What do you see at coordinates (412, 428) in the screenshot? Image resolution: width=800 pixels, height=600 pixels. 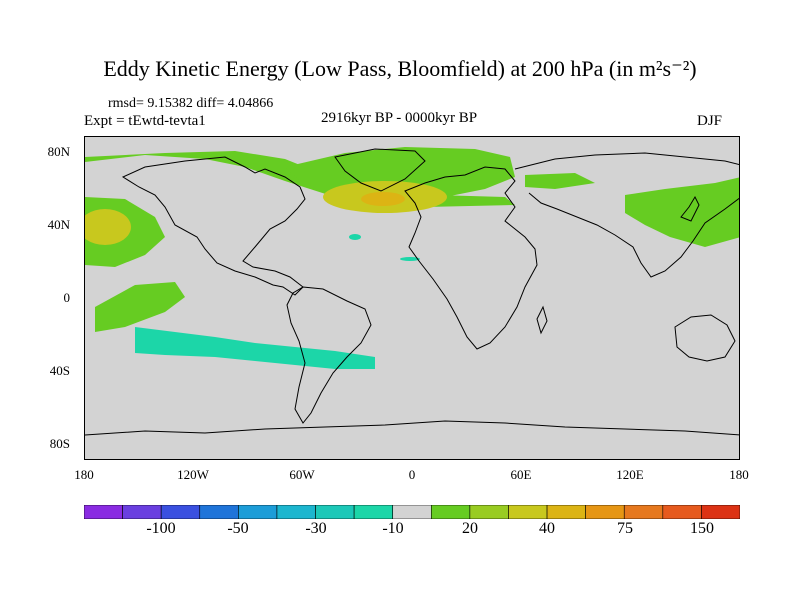 I see `coast-antarctica` at bounding box center [412, 428].